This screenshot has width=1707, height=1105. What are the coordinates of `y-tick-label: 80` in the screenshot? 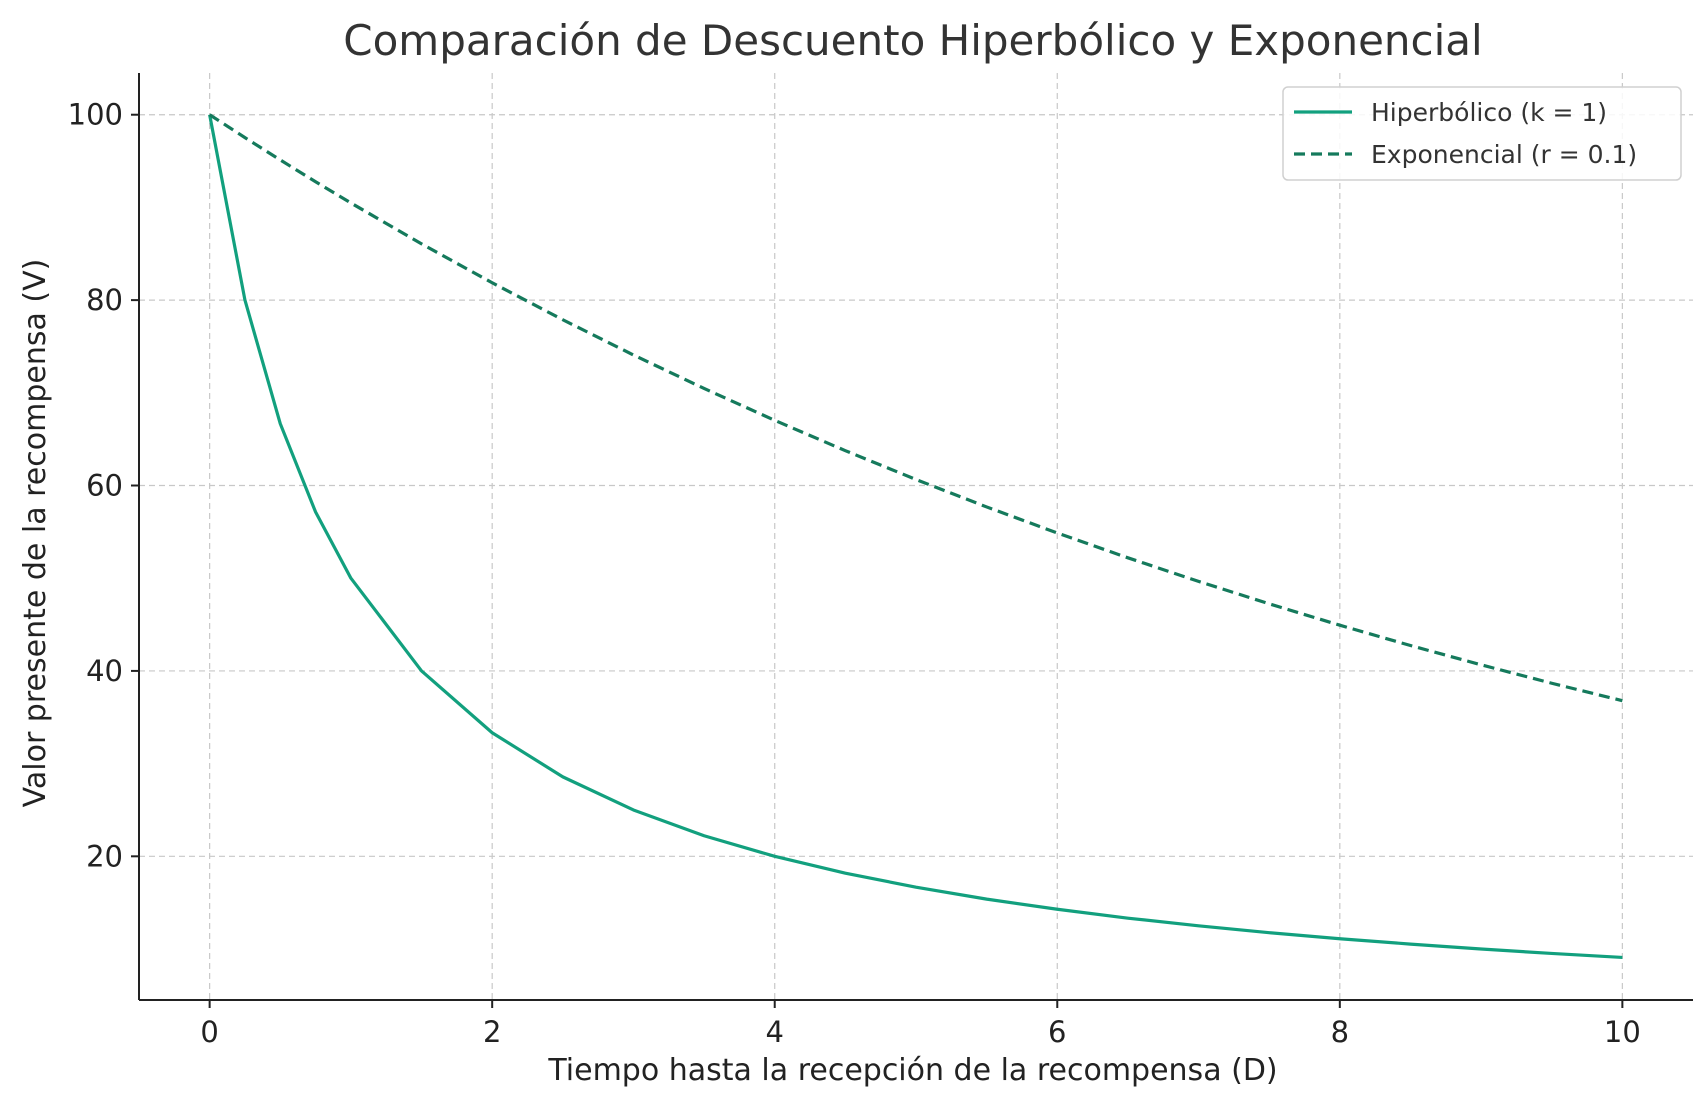 It's located at (104, 300).